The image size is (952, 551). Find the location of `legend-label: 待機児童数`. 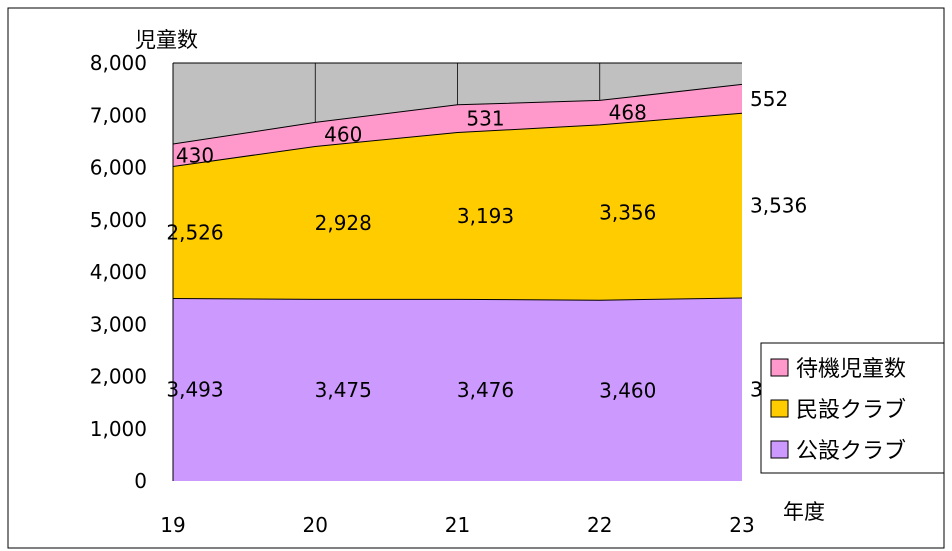

legend-label: 待機児童数 is located at coordinates (851, 369).